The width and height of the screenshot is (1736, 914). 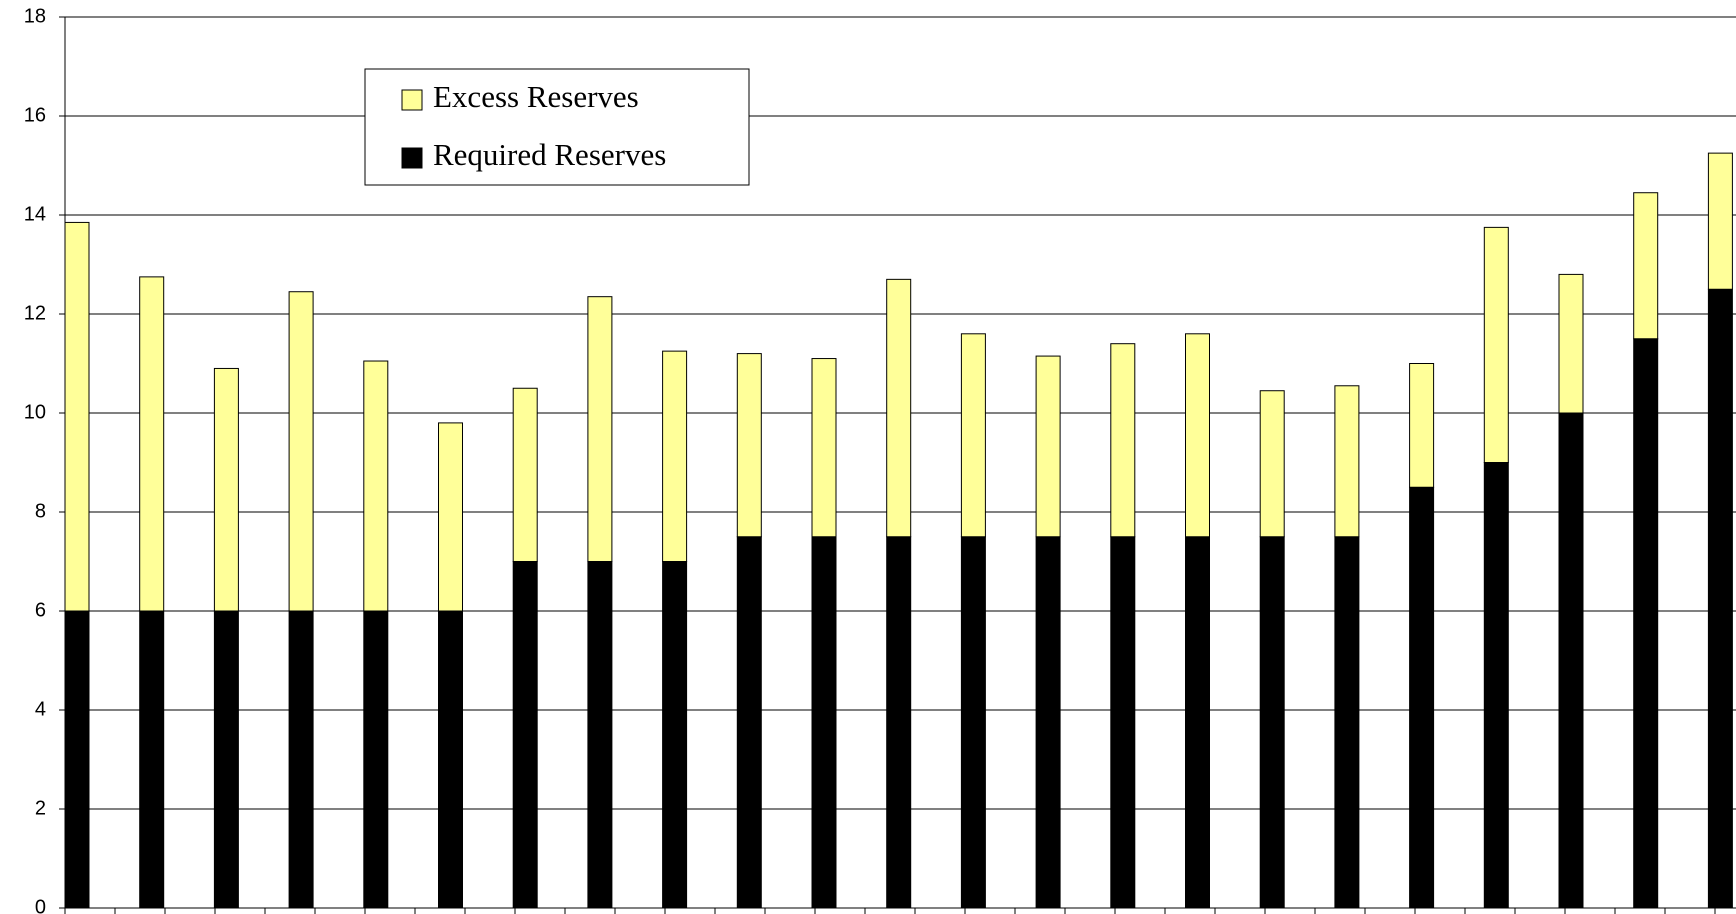 What do you see at coordinates (35, 412) in the screenshot?
I see `y-tick-label: 10` at bounding box center [35, 412].